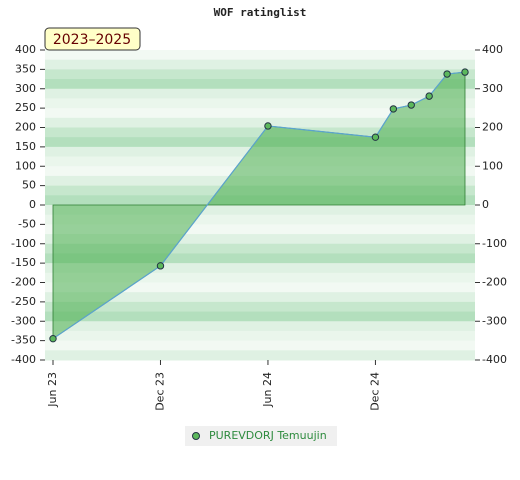  I want to click on y-tick-label: 400, so click(25, 49).